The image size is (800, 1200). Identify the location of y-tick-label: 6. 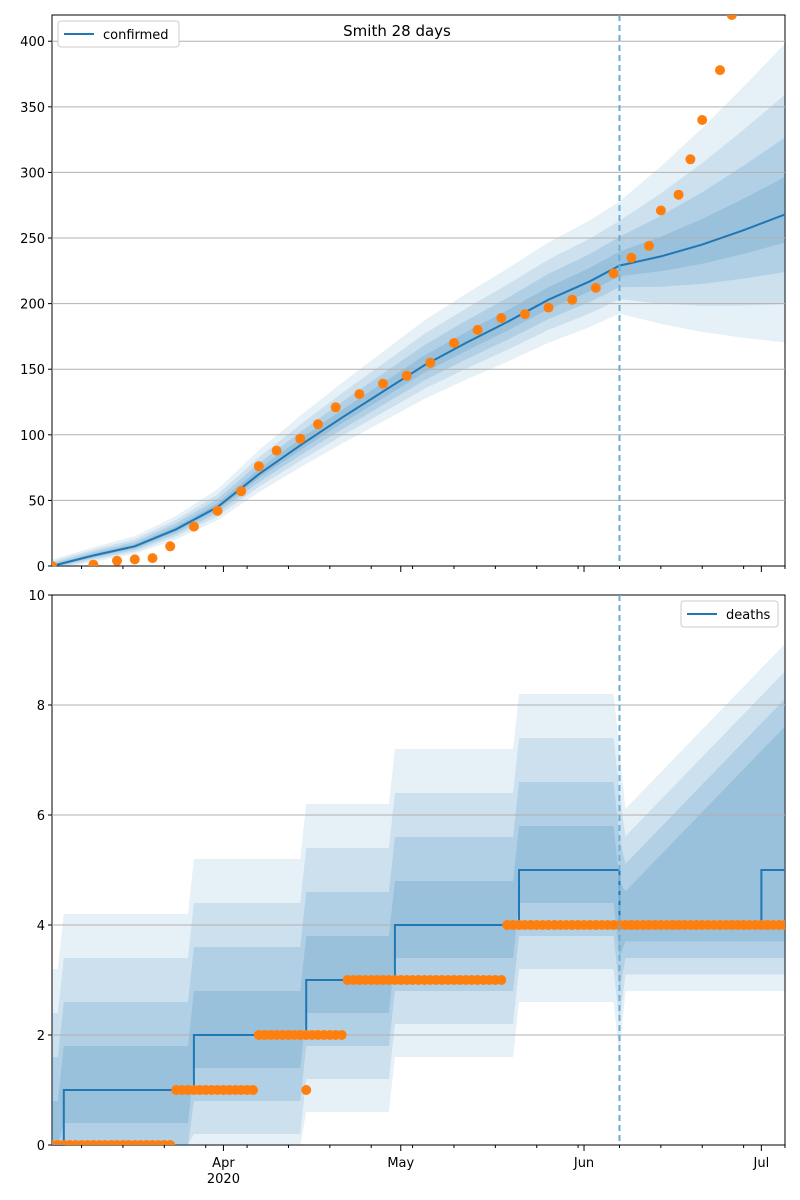
(41, 816).